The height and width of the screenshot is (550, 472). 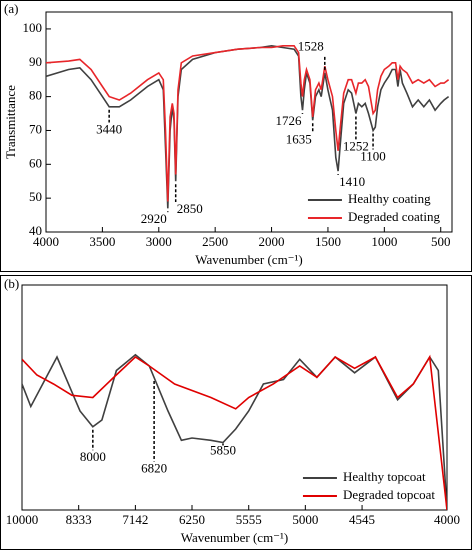 What do you see at coordinates (215, 241) in the screenshot?
I see `x-tick-label: 2500` at bounding box center [215, 241].